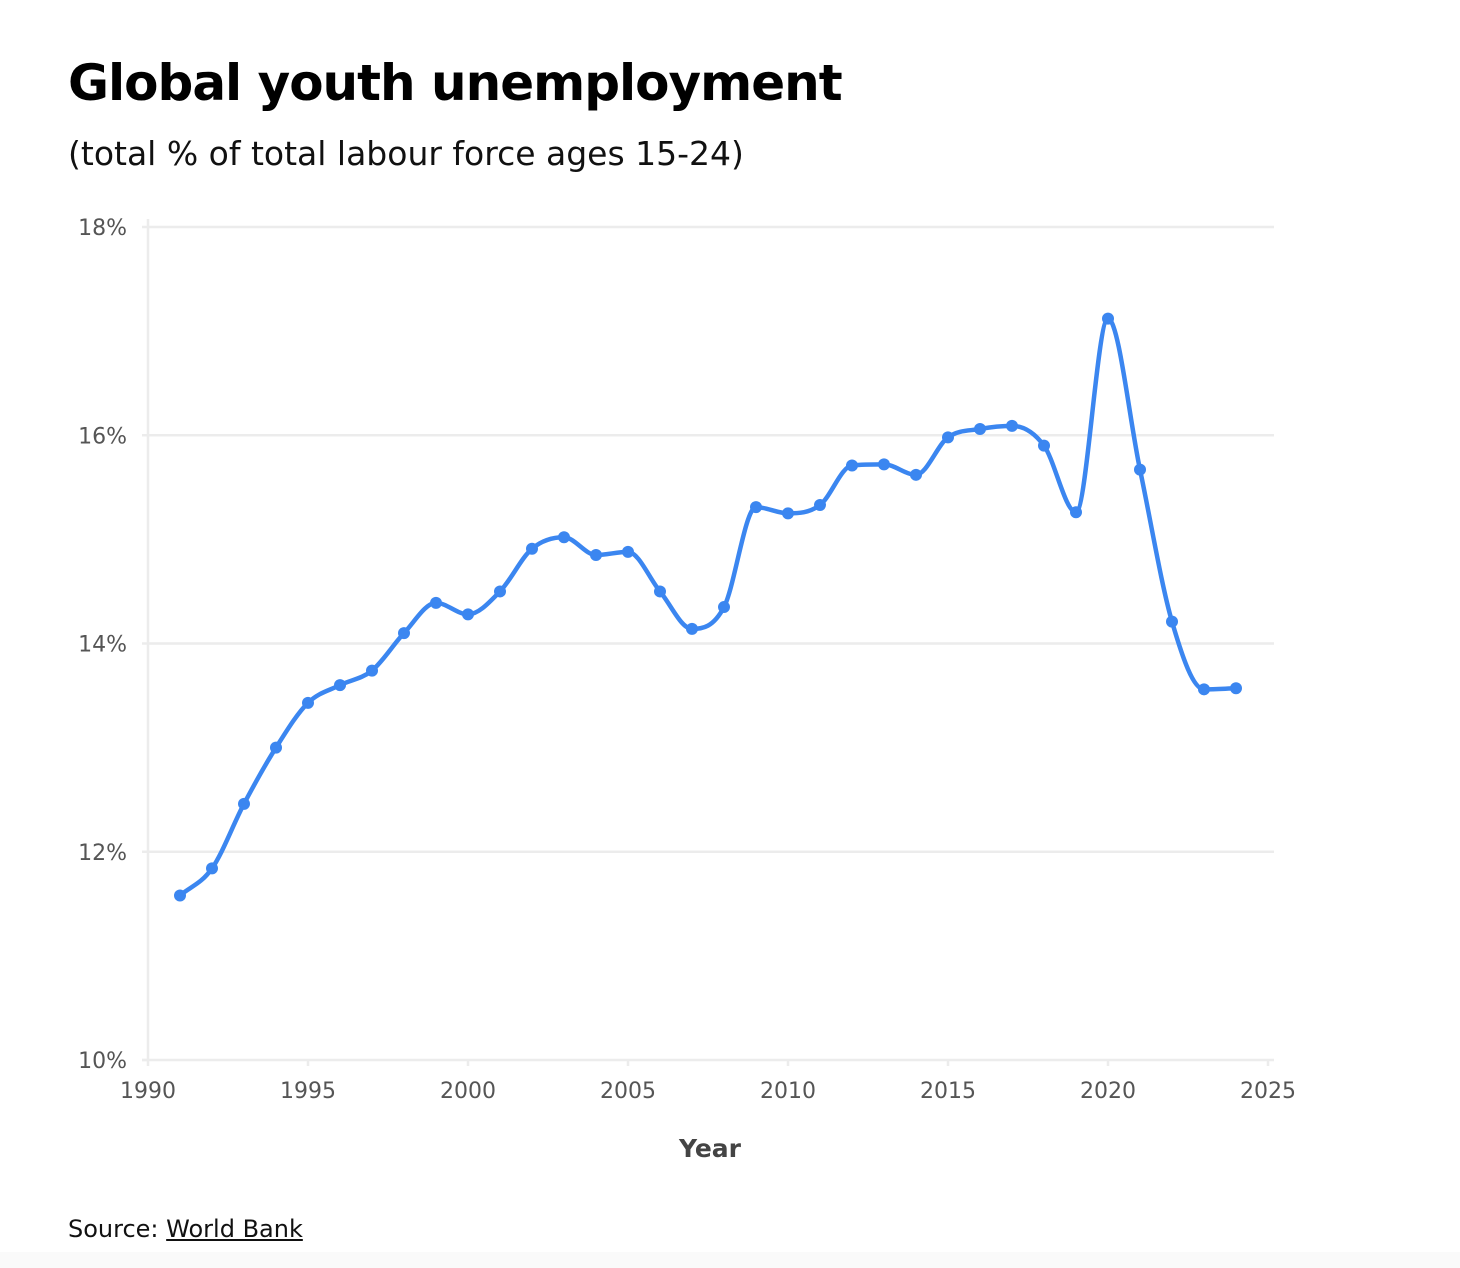  Describe the element at coordinates (710, 1148) in the screenshot. I see `x-axis-title: Year` at that location.